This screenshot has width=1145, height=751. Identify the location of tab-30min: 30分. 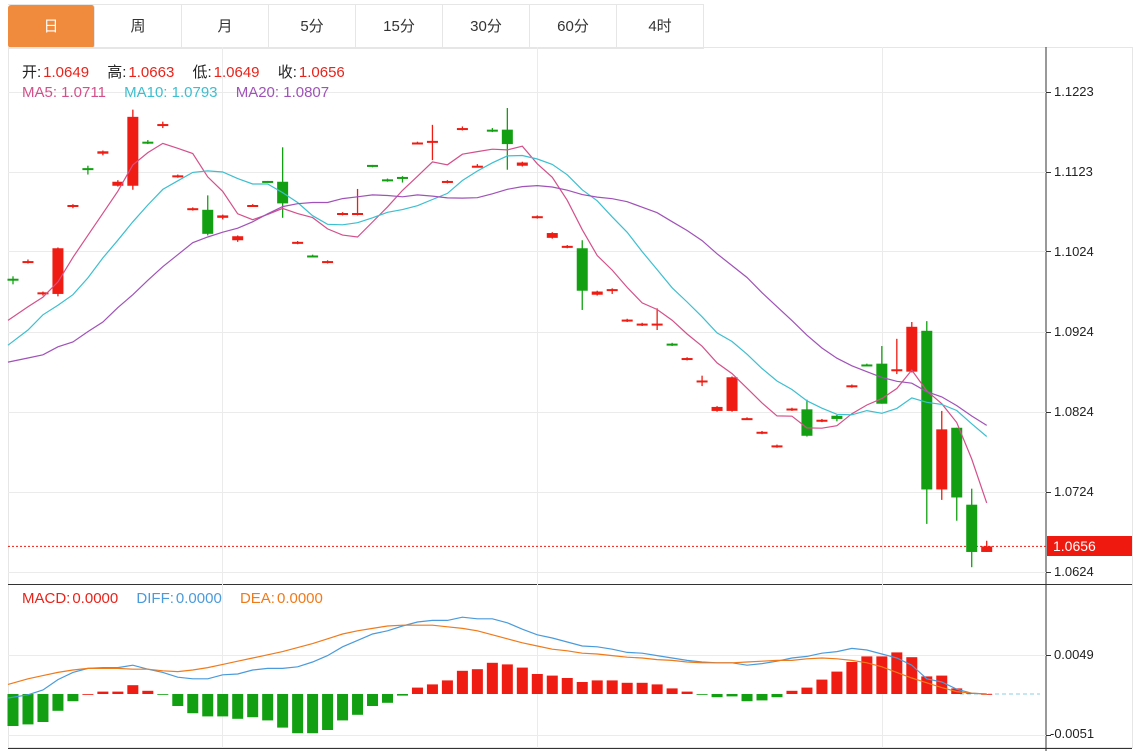
(486, 26).